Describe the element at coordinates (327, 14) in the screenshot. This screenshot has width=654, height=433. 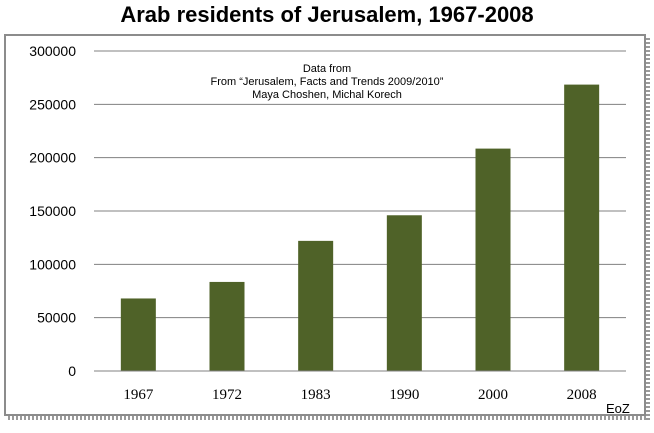
I see `chart-title: Arab residents of Jerusalem, 1967-2008` at that location.